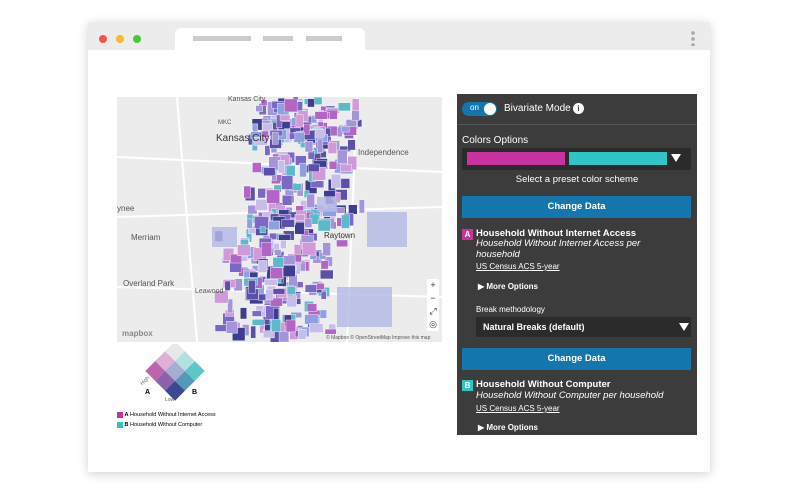 The image size is (800, 500). What do you see at coordinates (576, 159) in the screenshot?
I see `color-select` at bounding box center [576, 159].